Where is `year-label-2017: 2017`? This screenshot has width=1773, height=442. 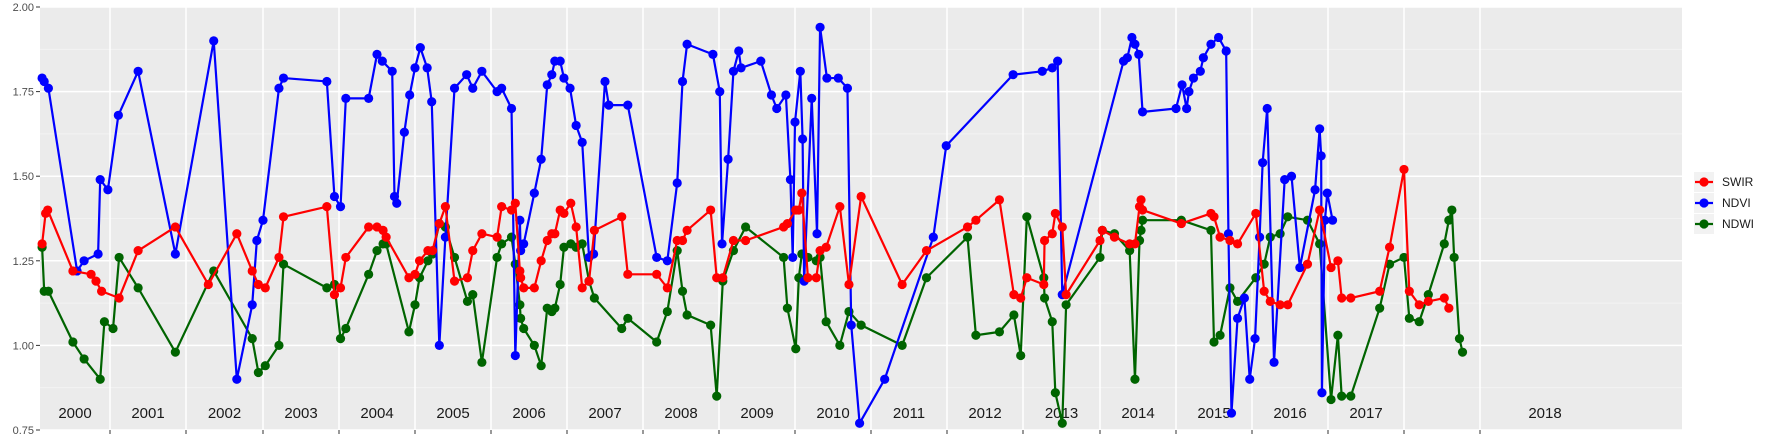
year-label-2017: 2017 is located at coordinates (1365, 413).